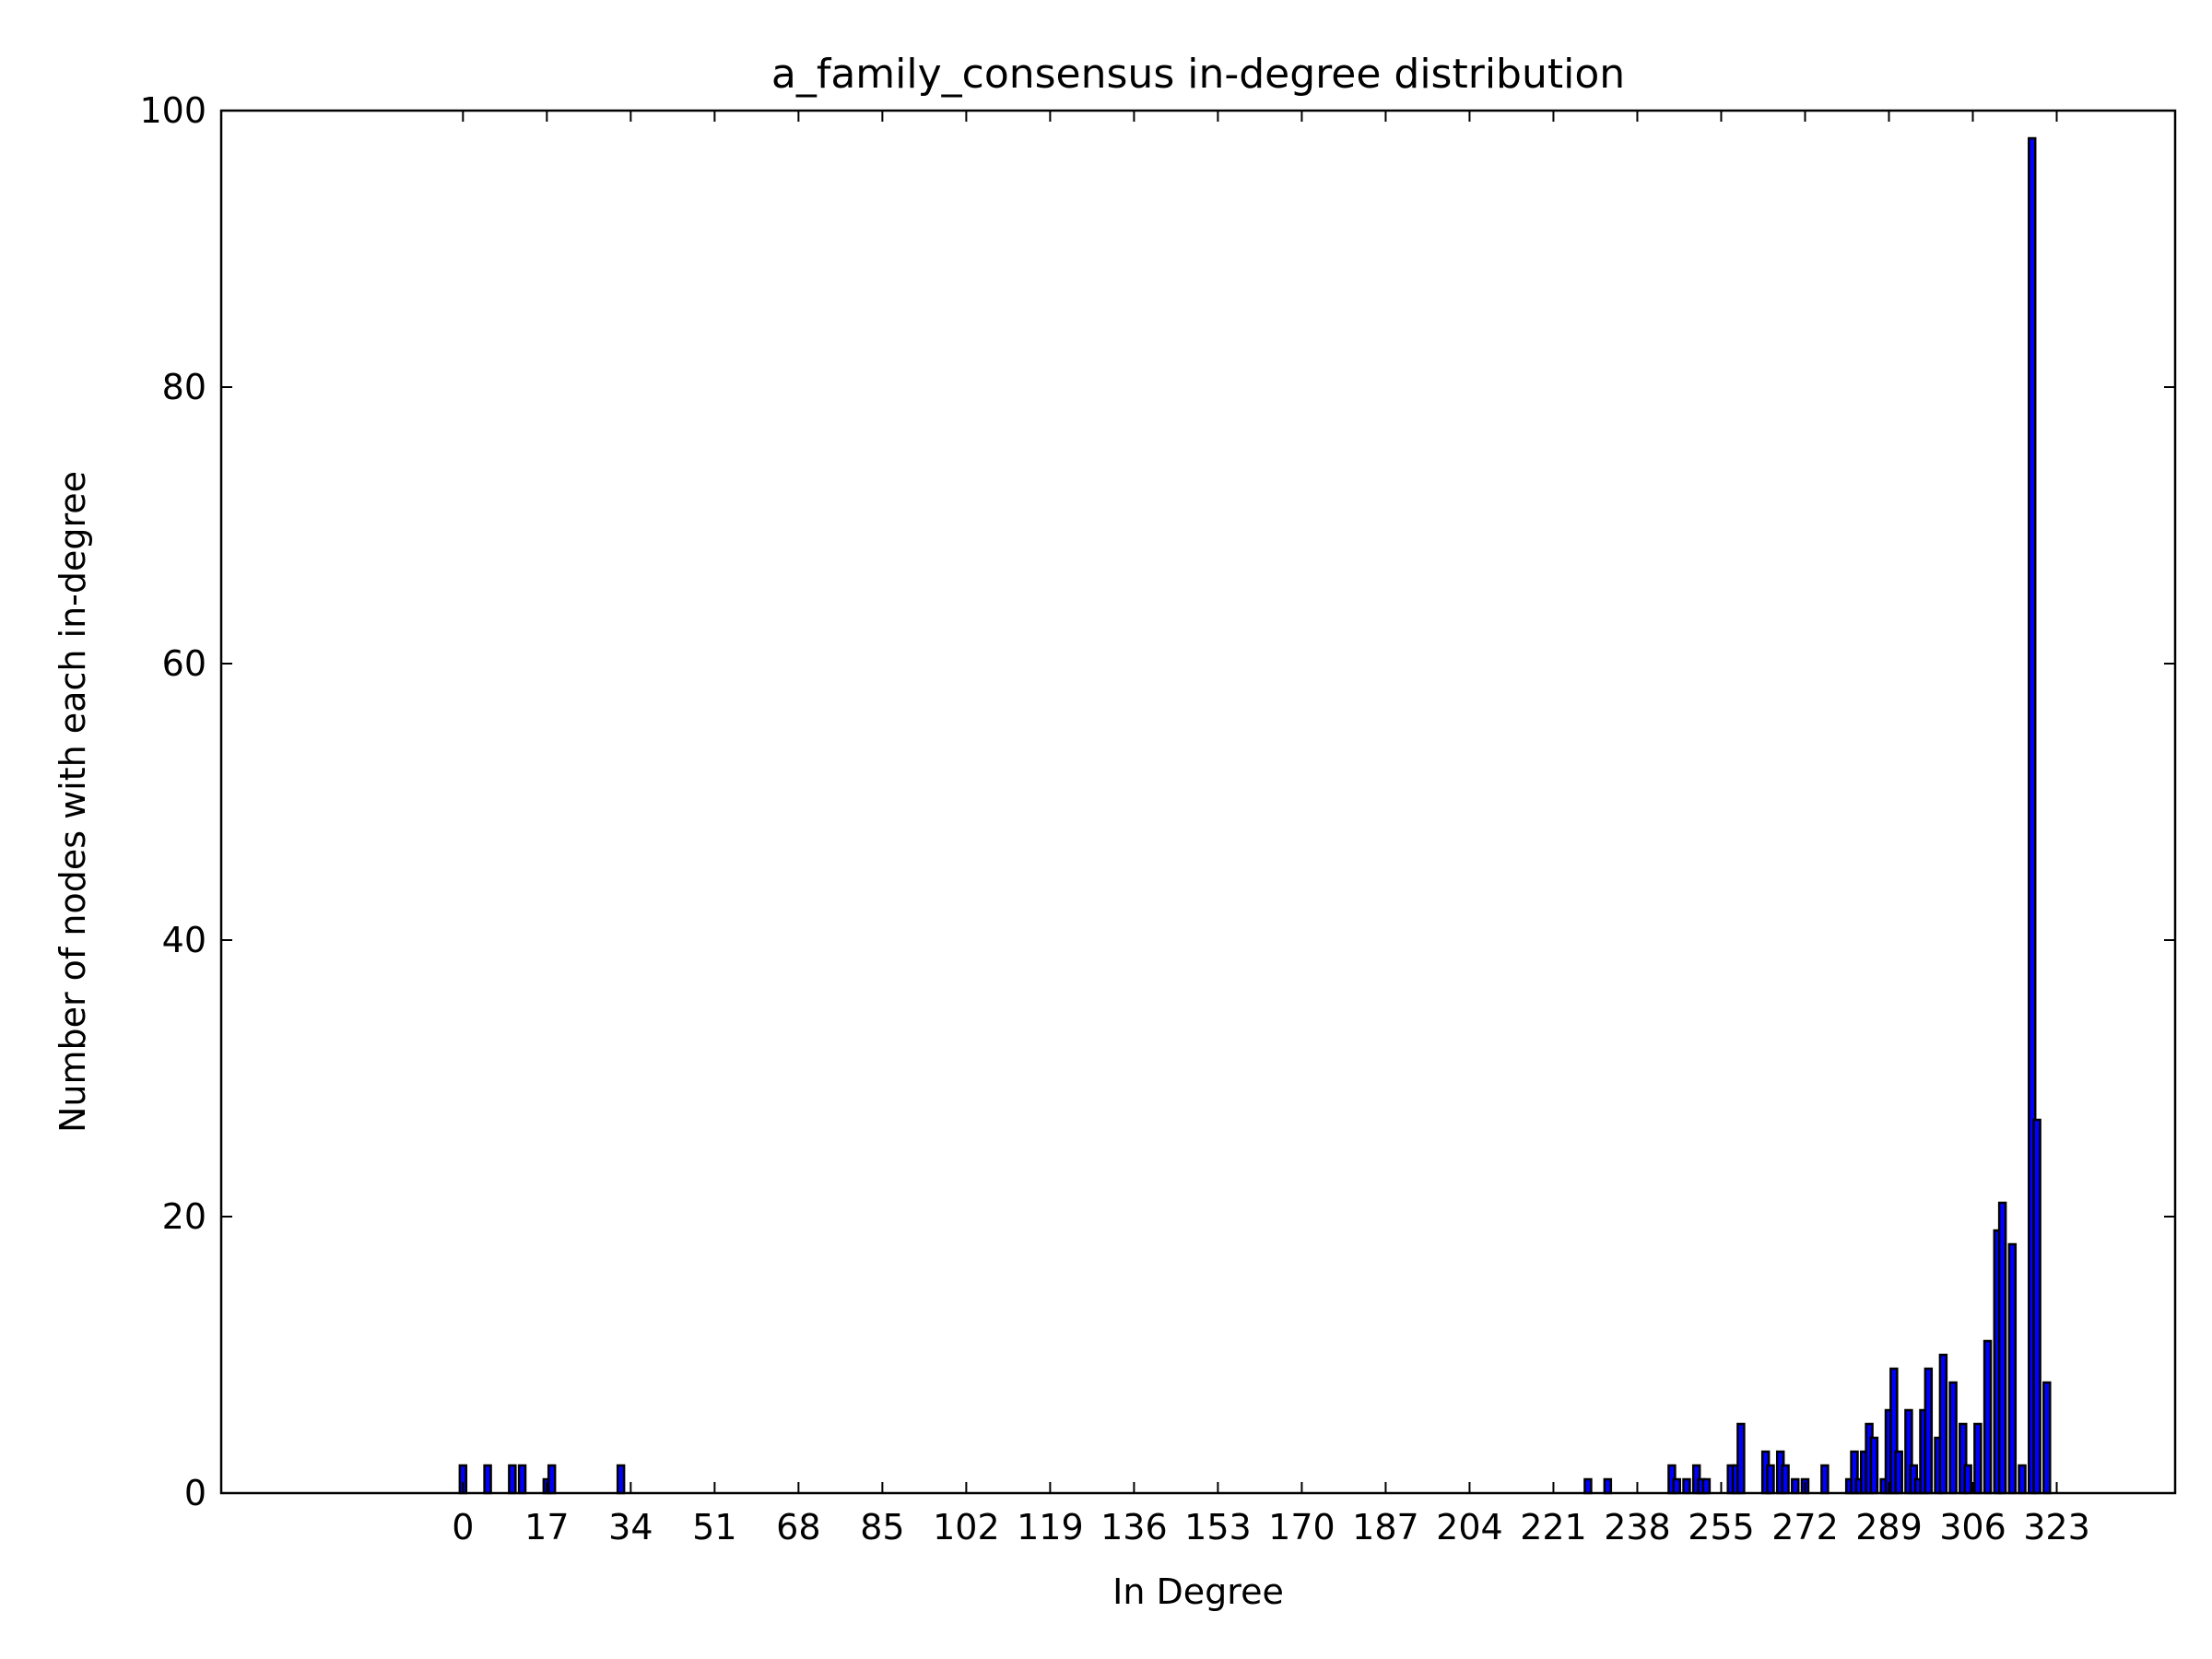  What do you see at coordinates (1469, 1527) in the screenshot?
I see `x-tick-label: 204` at bounding box center [1469, 1527].